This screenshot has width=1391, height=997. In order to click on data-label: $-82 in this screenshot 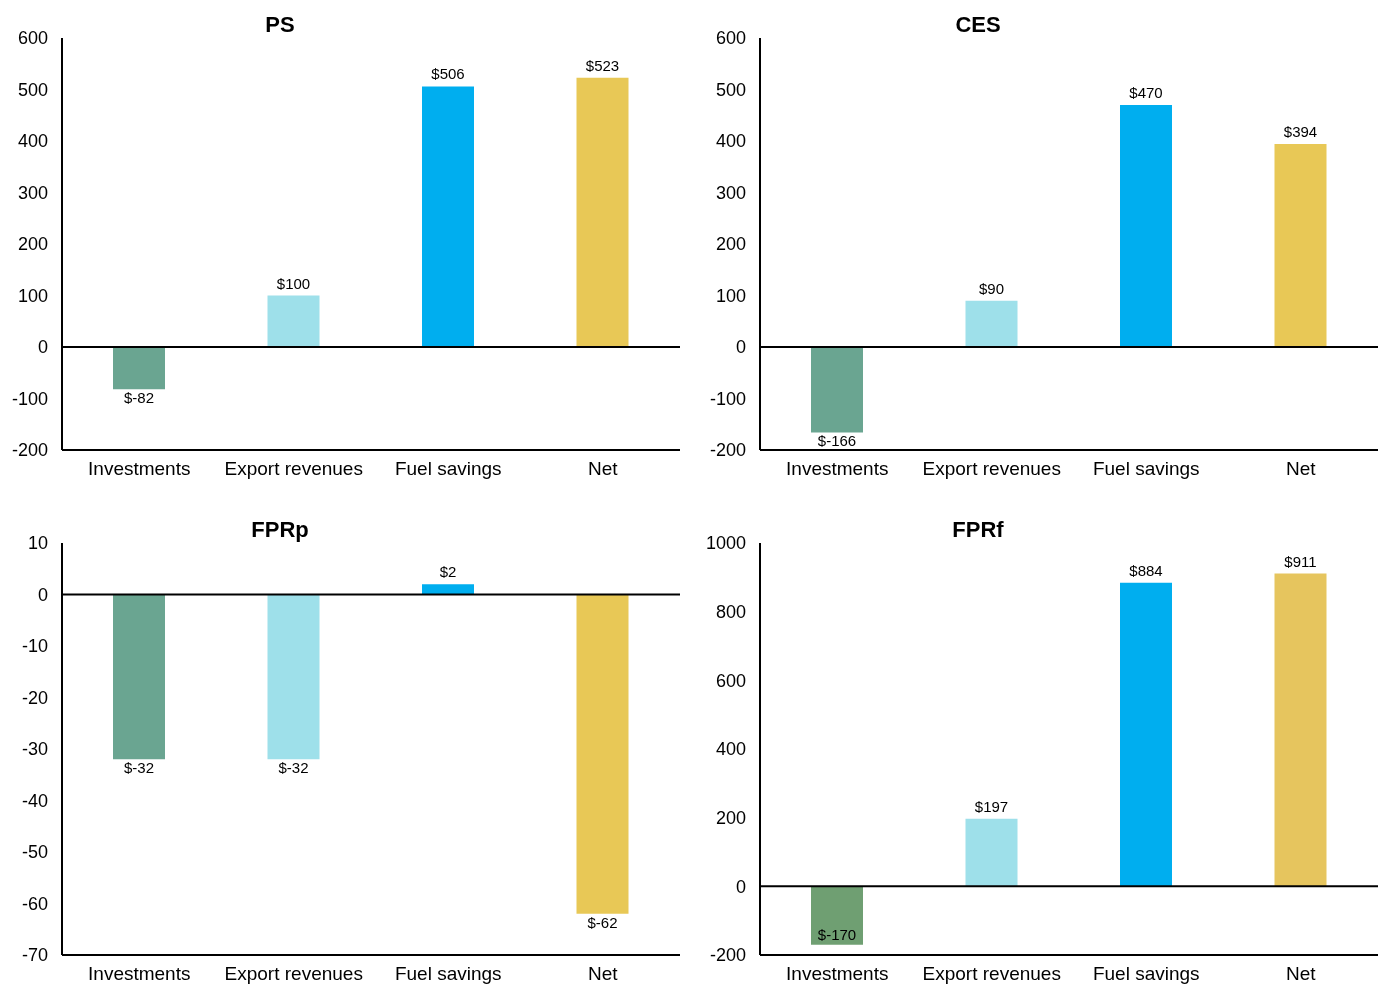, I will do `click(139, 398)`.